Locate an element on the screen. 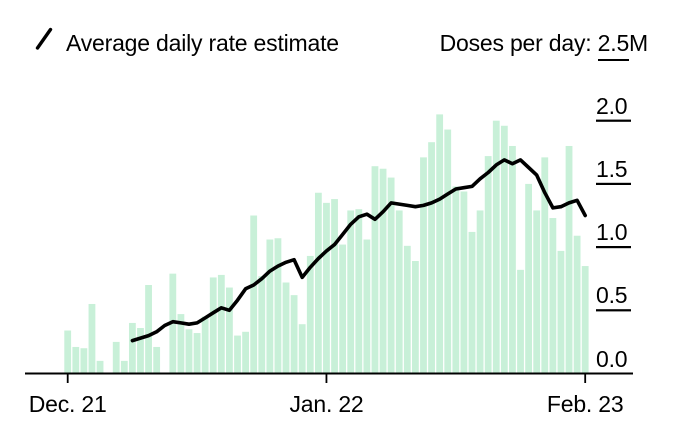 The width and height of the screenshot is (680, 437). y-axis-label: 1.5 is located at coordinates (612, 168).